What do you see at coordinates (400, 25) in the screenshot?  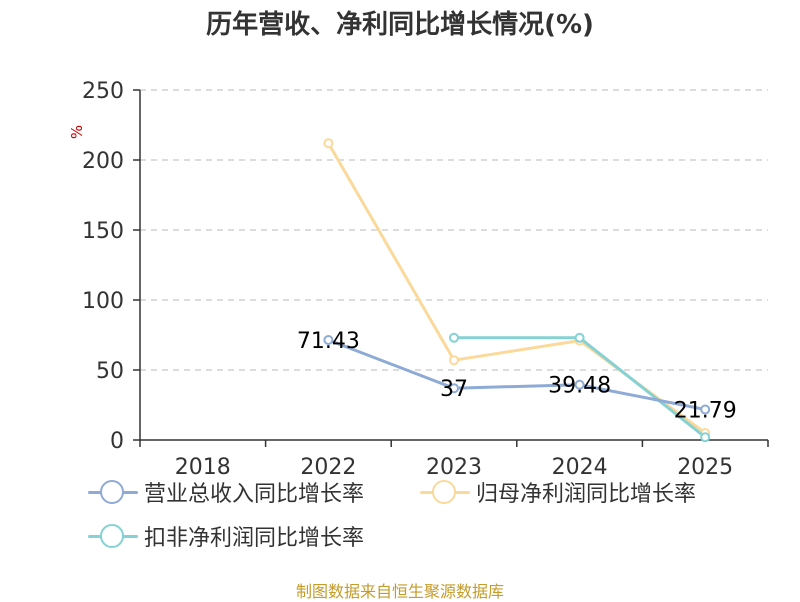 I see `chart-title: 历年营收、净利同比增长情况(%)` at bounding box center [400, 25].